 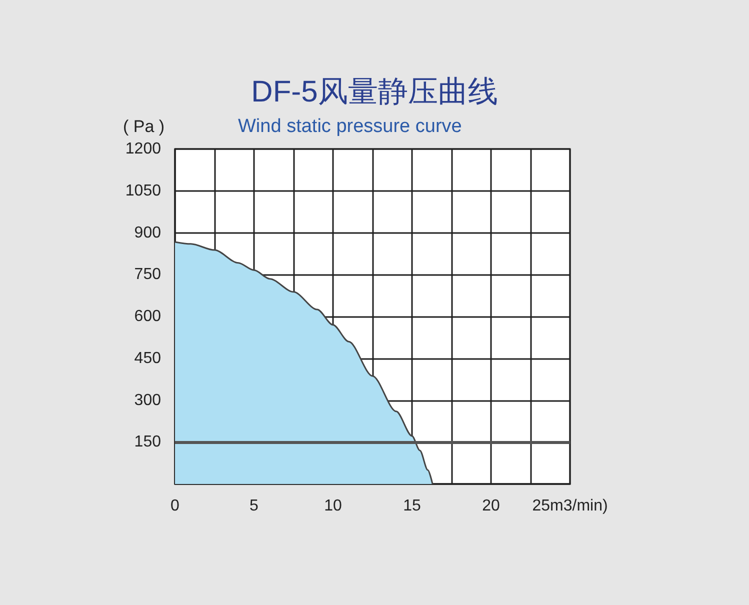 What do you see at coordinates (412, 506) in the screenshot?
I see `x-tick-label: 15` at bounding box center [412, 506].